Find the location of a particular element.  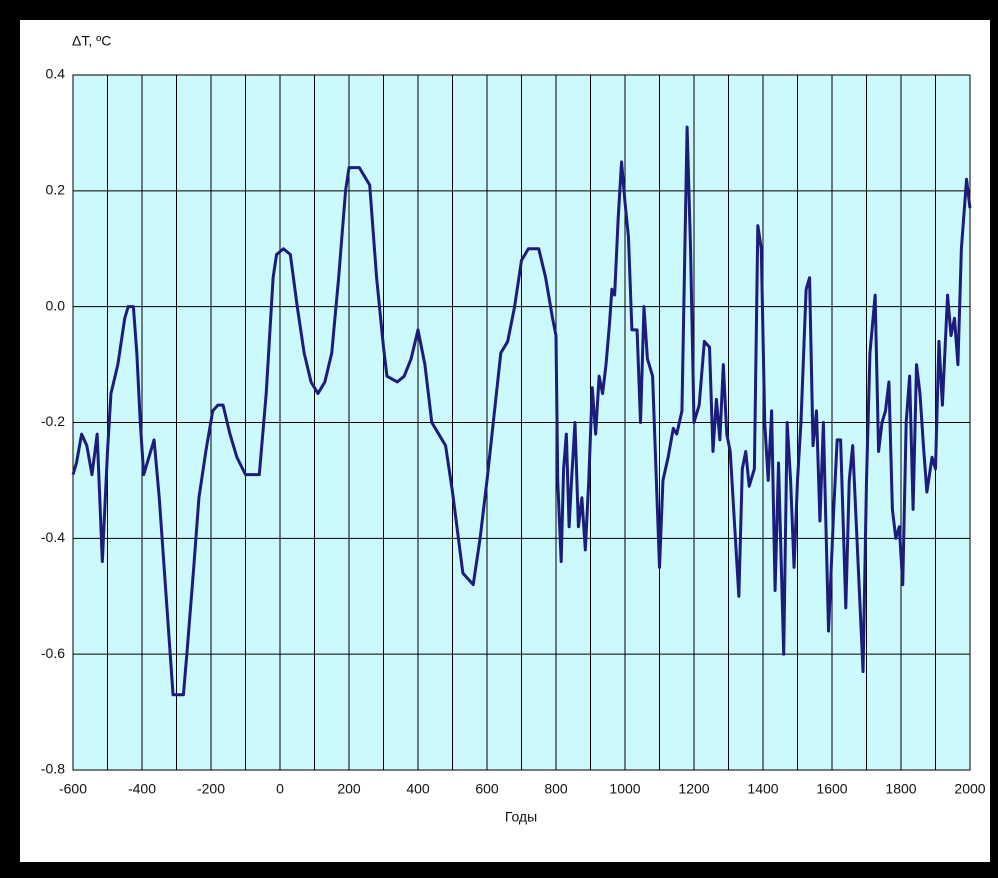

x-tick-label: 600 is located at coordinates (487, 789).